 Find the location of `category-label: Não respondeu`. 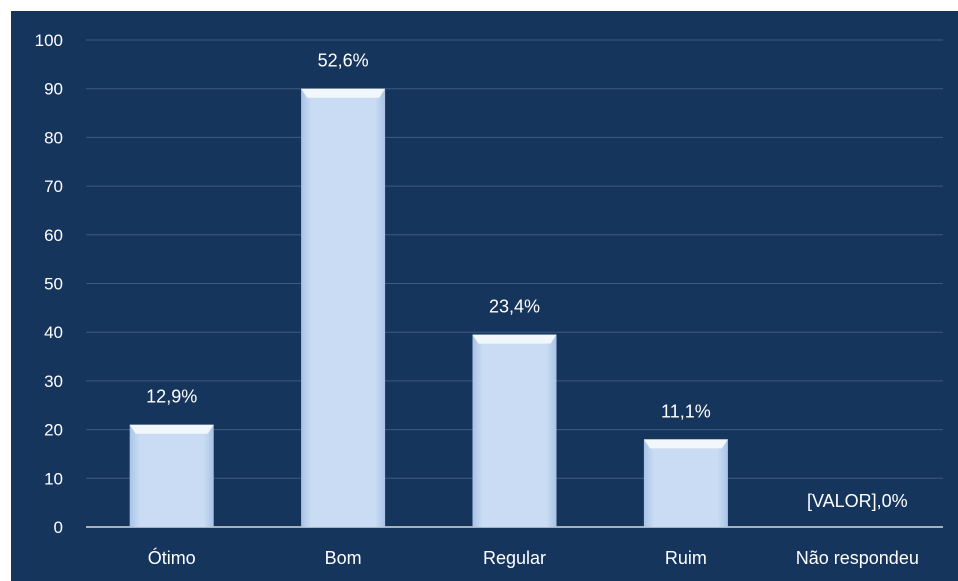

category-label: Não respondeu is located at coordinates (857, 558).